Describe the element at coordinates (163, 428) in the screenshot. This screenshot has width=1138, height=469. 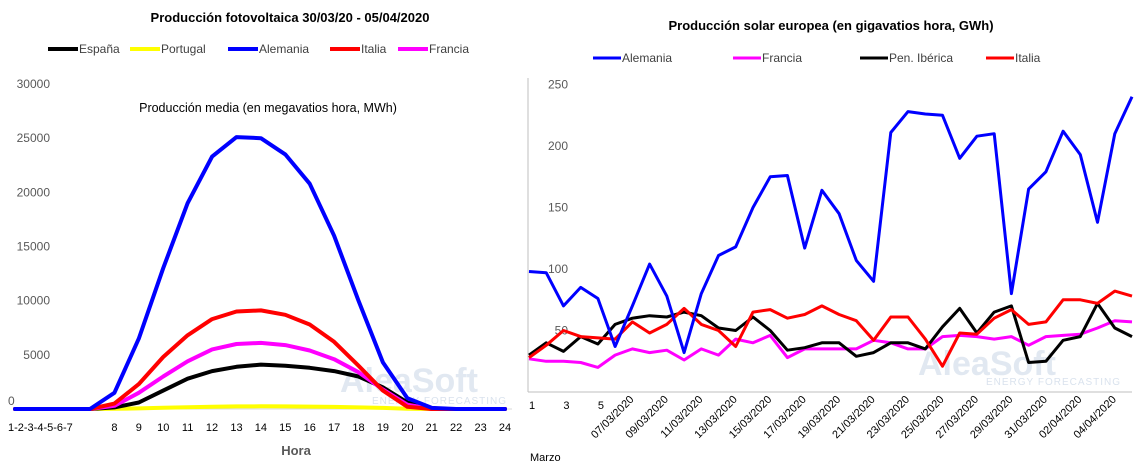
I see `x-tick-label: 10` at that location.